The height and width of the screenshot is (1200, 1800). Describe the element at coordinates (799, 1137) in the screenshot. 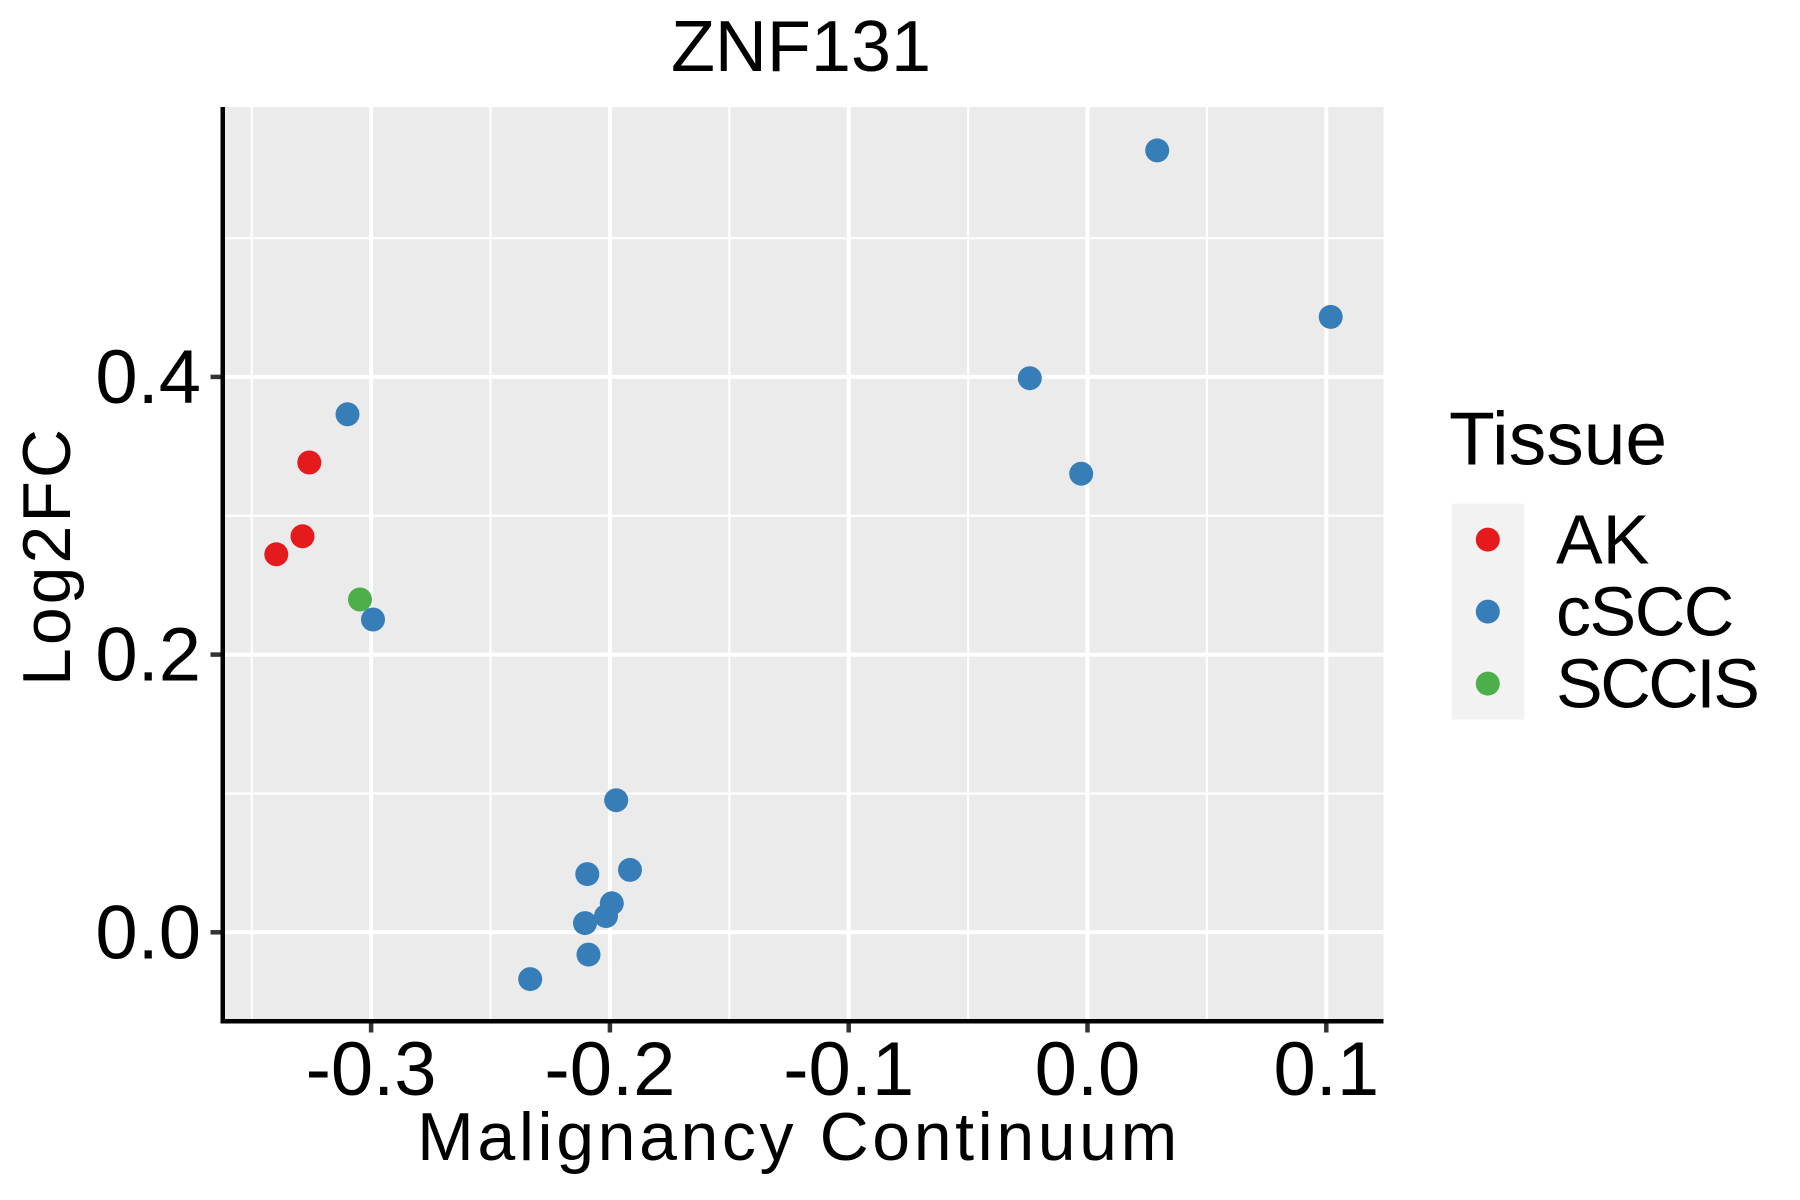

I see `svg-text: Malignancy Continuum` at that location.